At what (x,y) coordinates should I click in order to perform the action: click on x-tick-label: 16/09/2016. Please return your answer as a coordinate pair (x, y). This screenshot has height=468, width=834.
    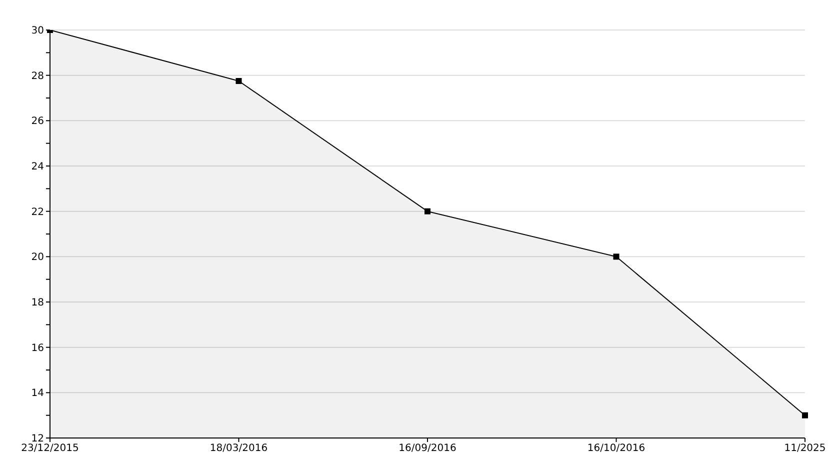
    Looking at the image, I should click on (427, 448).